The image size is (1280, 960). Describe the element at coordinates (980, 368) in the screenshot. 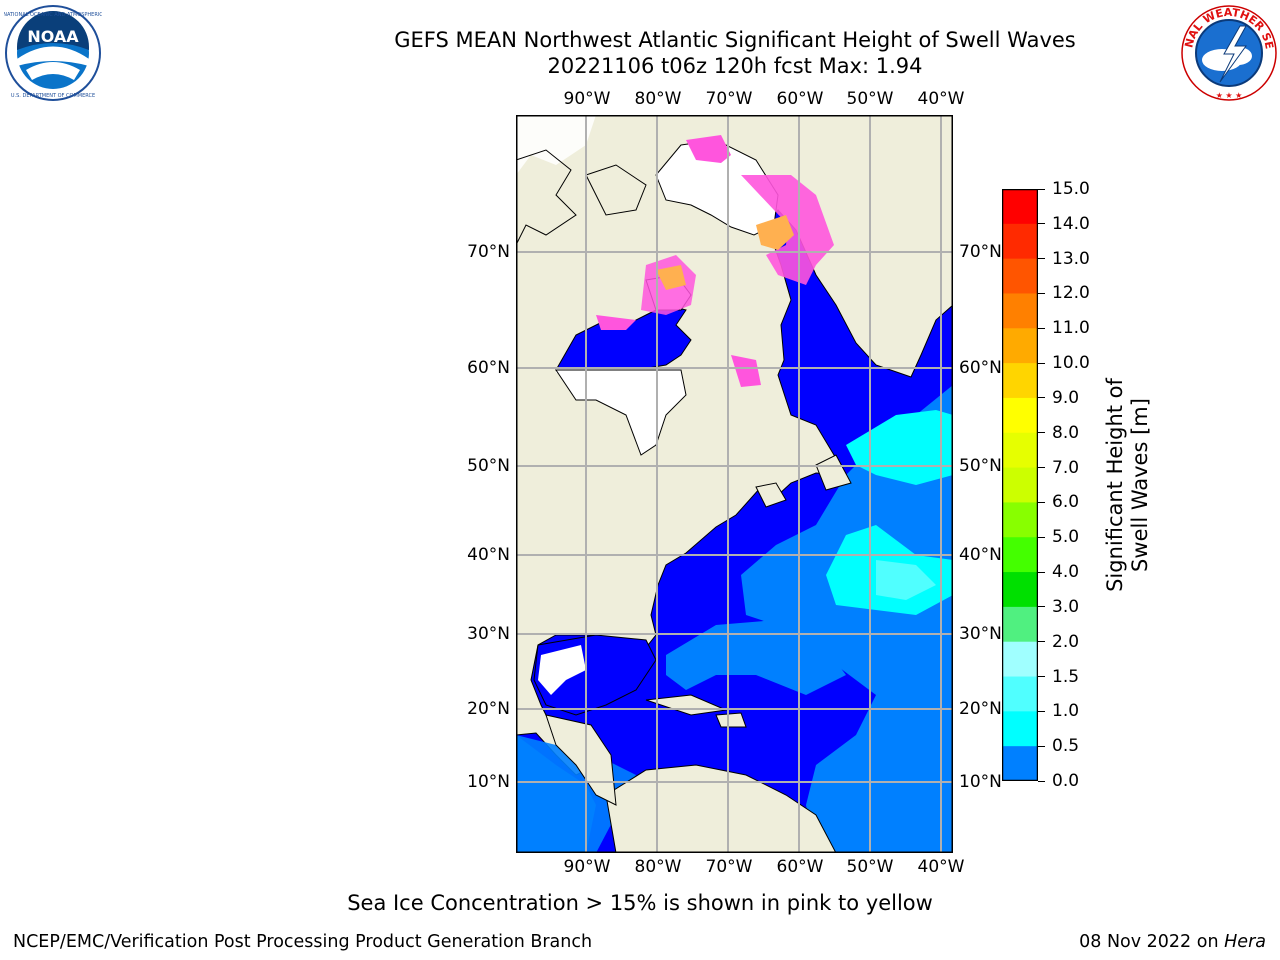

I see `lat-label-right: 60°N` at that location.